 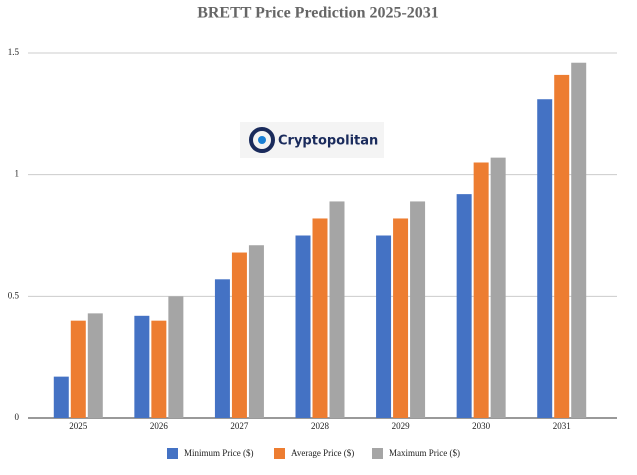 I want to click on logo-text: Cryptopolitan, so click(x=328, y=141).